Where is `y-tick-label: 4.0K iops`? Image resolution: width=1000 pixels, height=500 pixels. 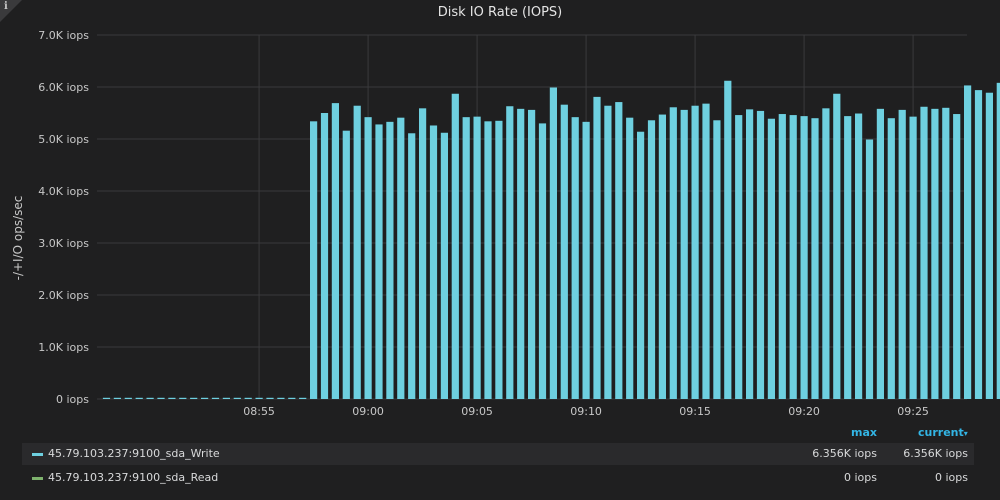 y-tick-label: 4.0K iops is located at coordinates (63, 191).